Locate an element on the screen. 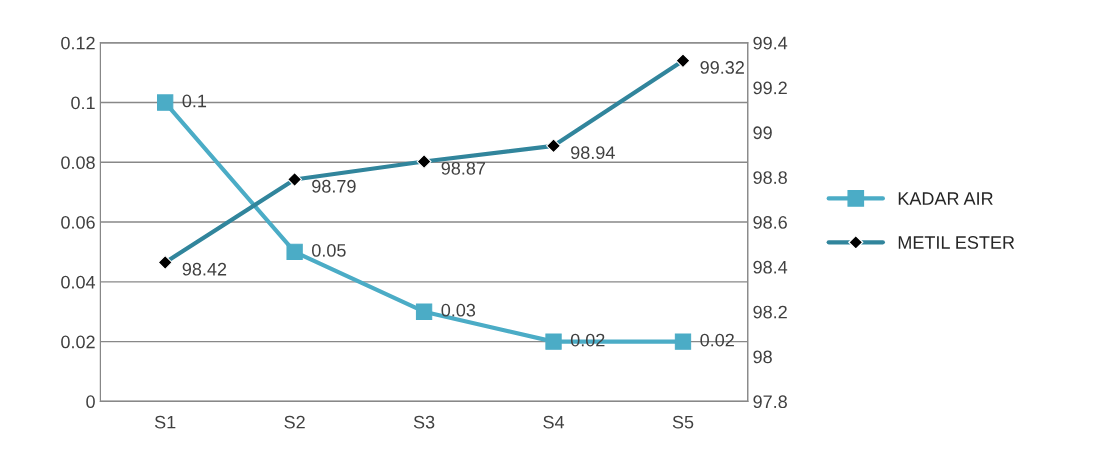 Image resolution: width=1116 pixels, height=475 pixels. y-tick-label: 0.1 is located at coordinates (83, 103).